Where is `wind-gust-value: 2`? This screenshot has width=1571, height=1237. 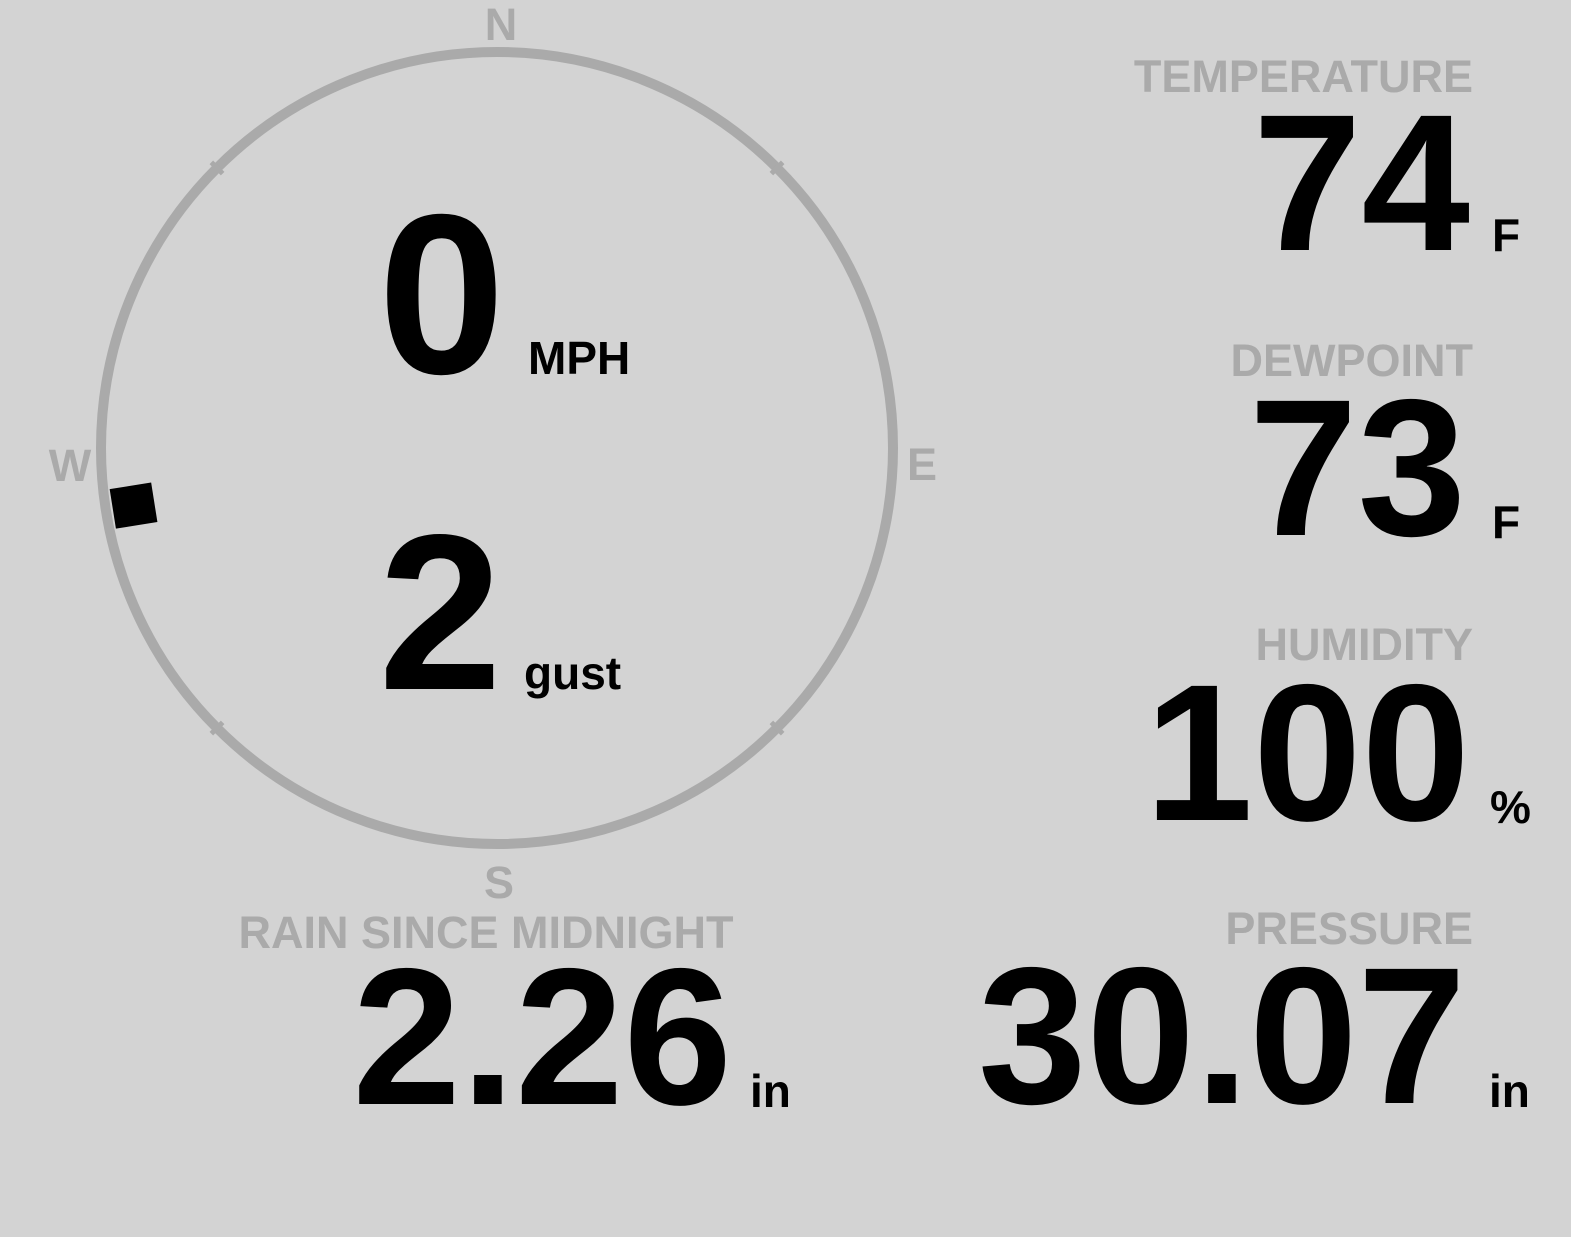
wind-gust-value: 2 is located at coordinates (440, 613).